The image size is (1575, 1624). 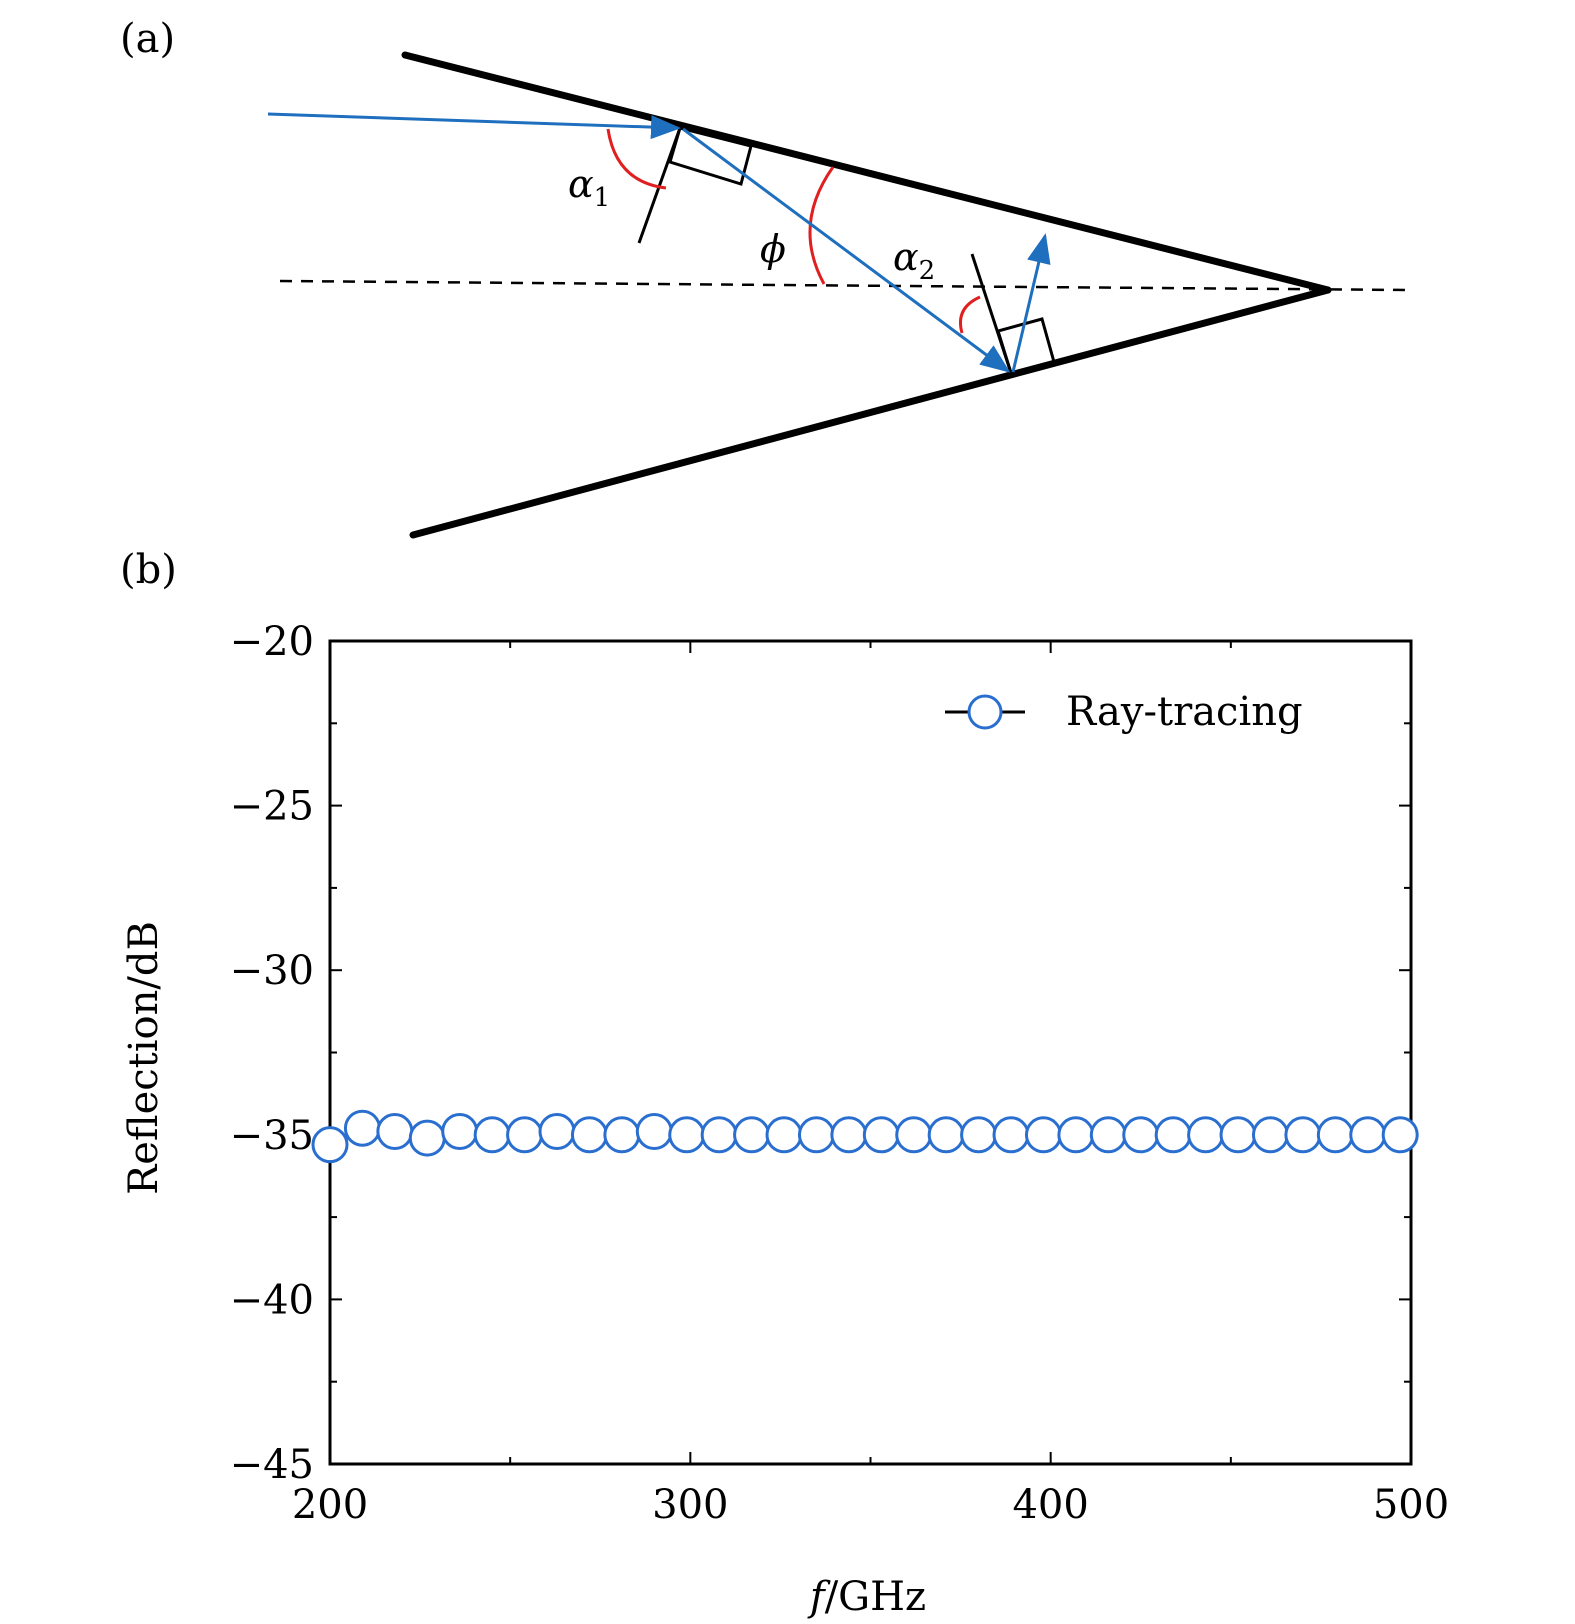 What do you see at coordinates (773, 249) in the screenshot?
I see `phi-label: ϕ` at bounding box center [773, 249].